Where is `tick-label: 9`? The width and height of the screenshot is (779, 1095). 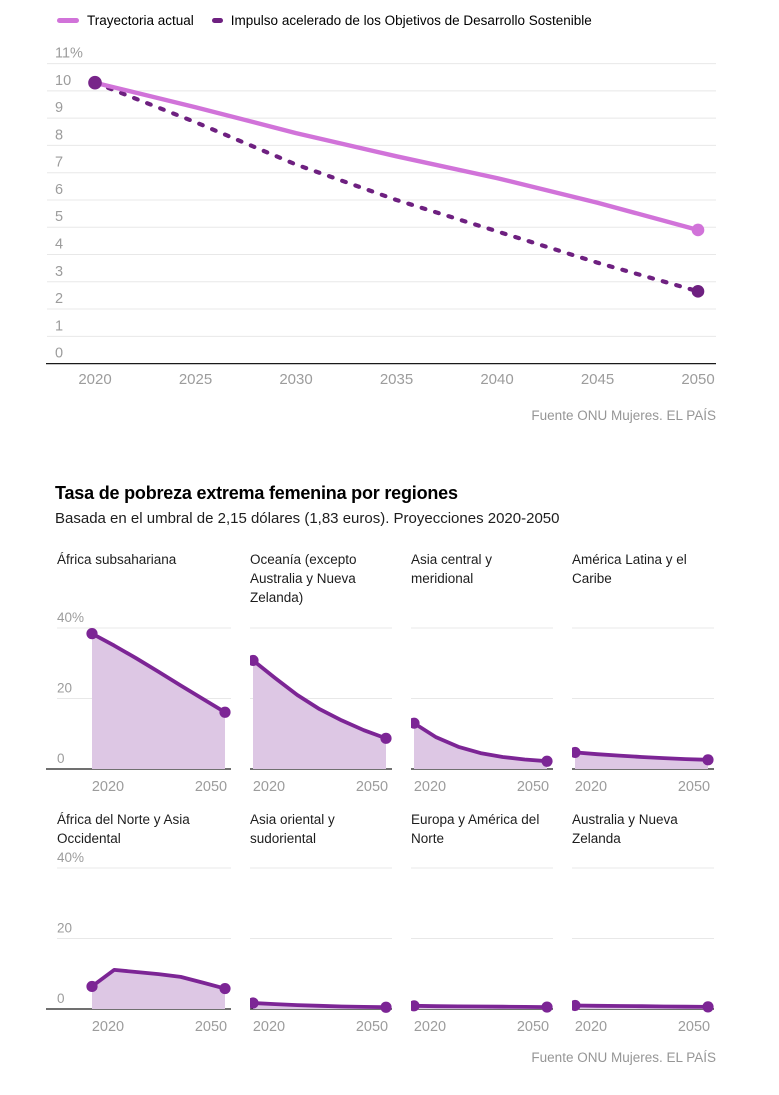 tick-label: 9 is located at coordinates (59, 108).